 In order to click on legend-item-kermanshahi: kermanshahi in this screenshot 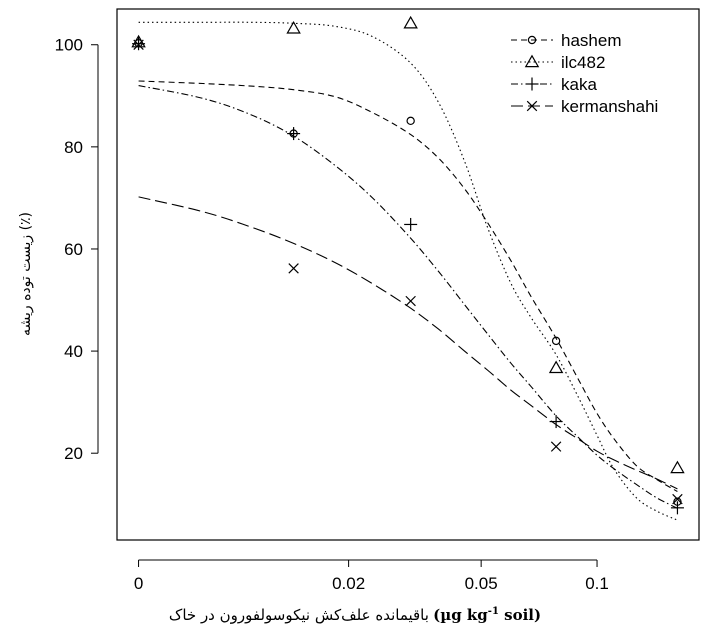, I will do `click(584, 106)`.